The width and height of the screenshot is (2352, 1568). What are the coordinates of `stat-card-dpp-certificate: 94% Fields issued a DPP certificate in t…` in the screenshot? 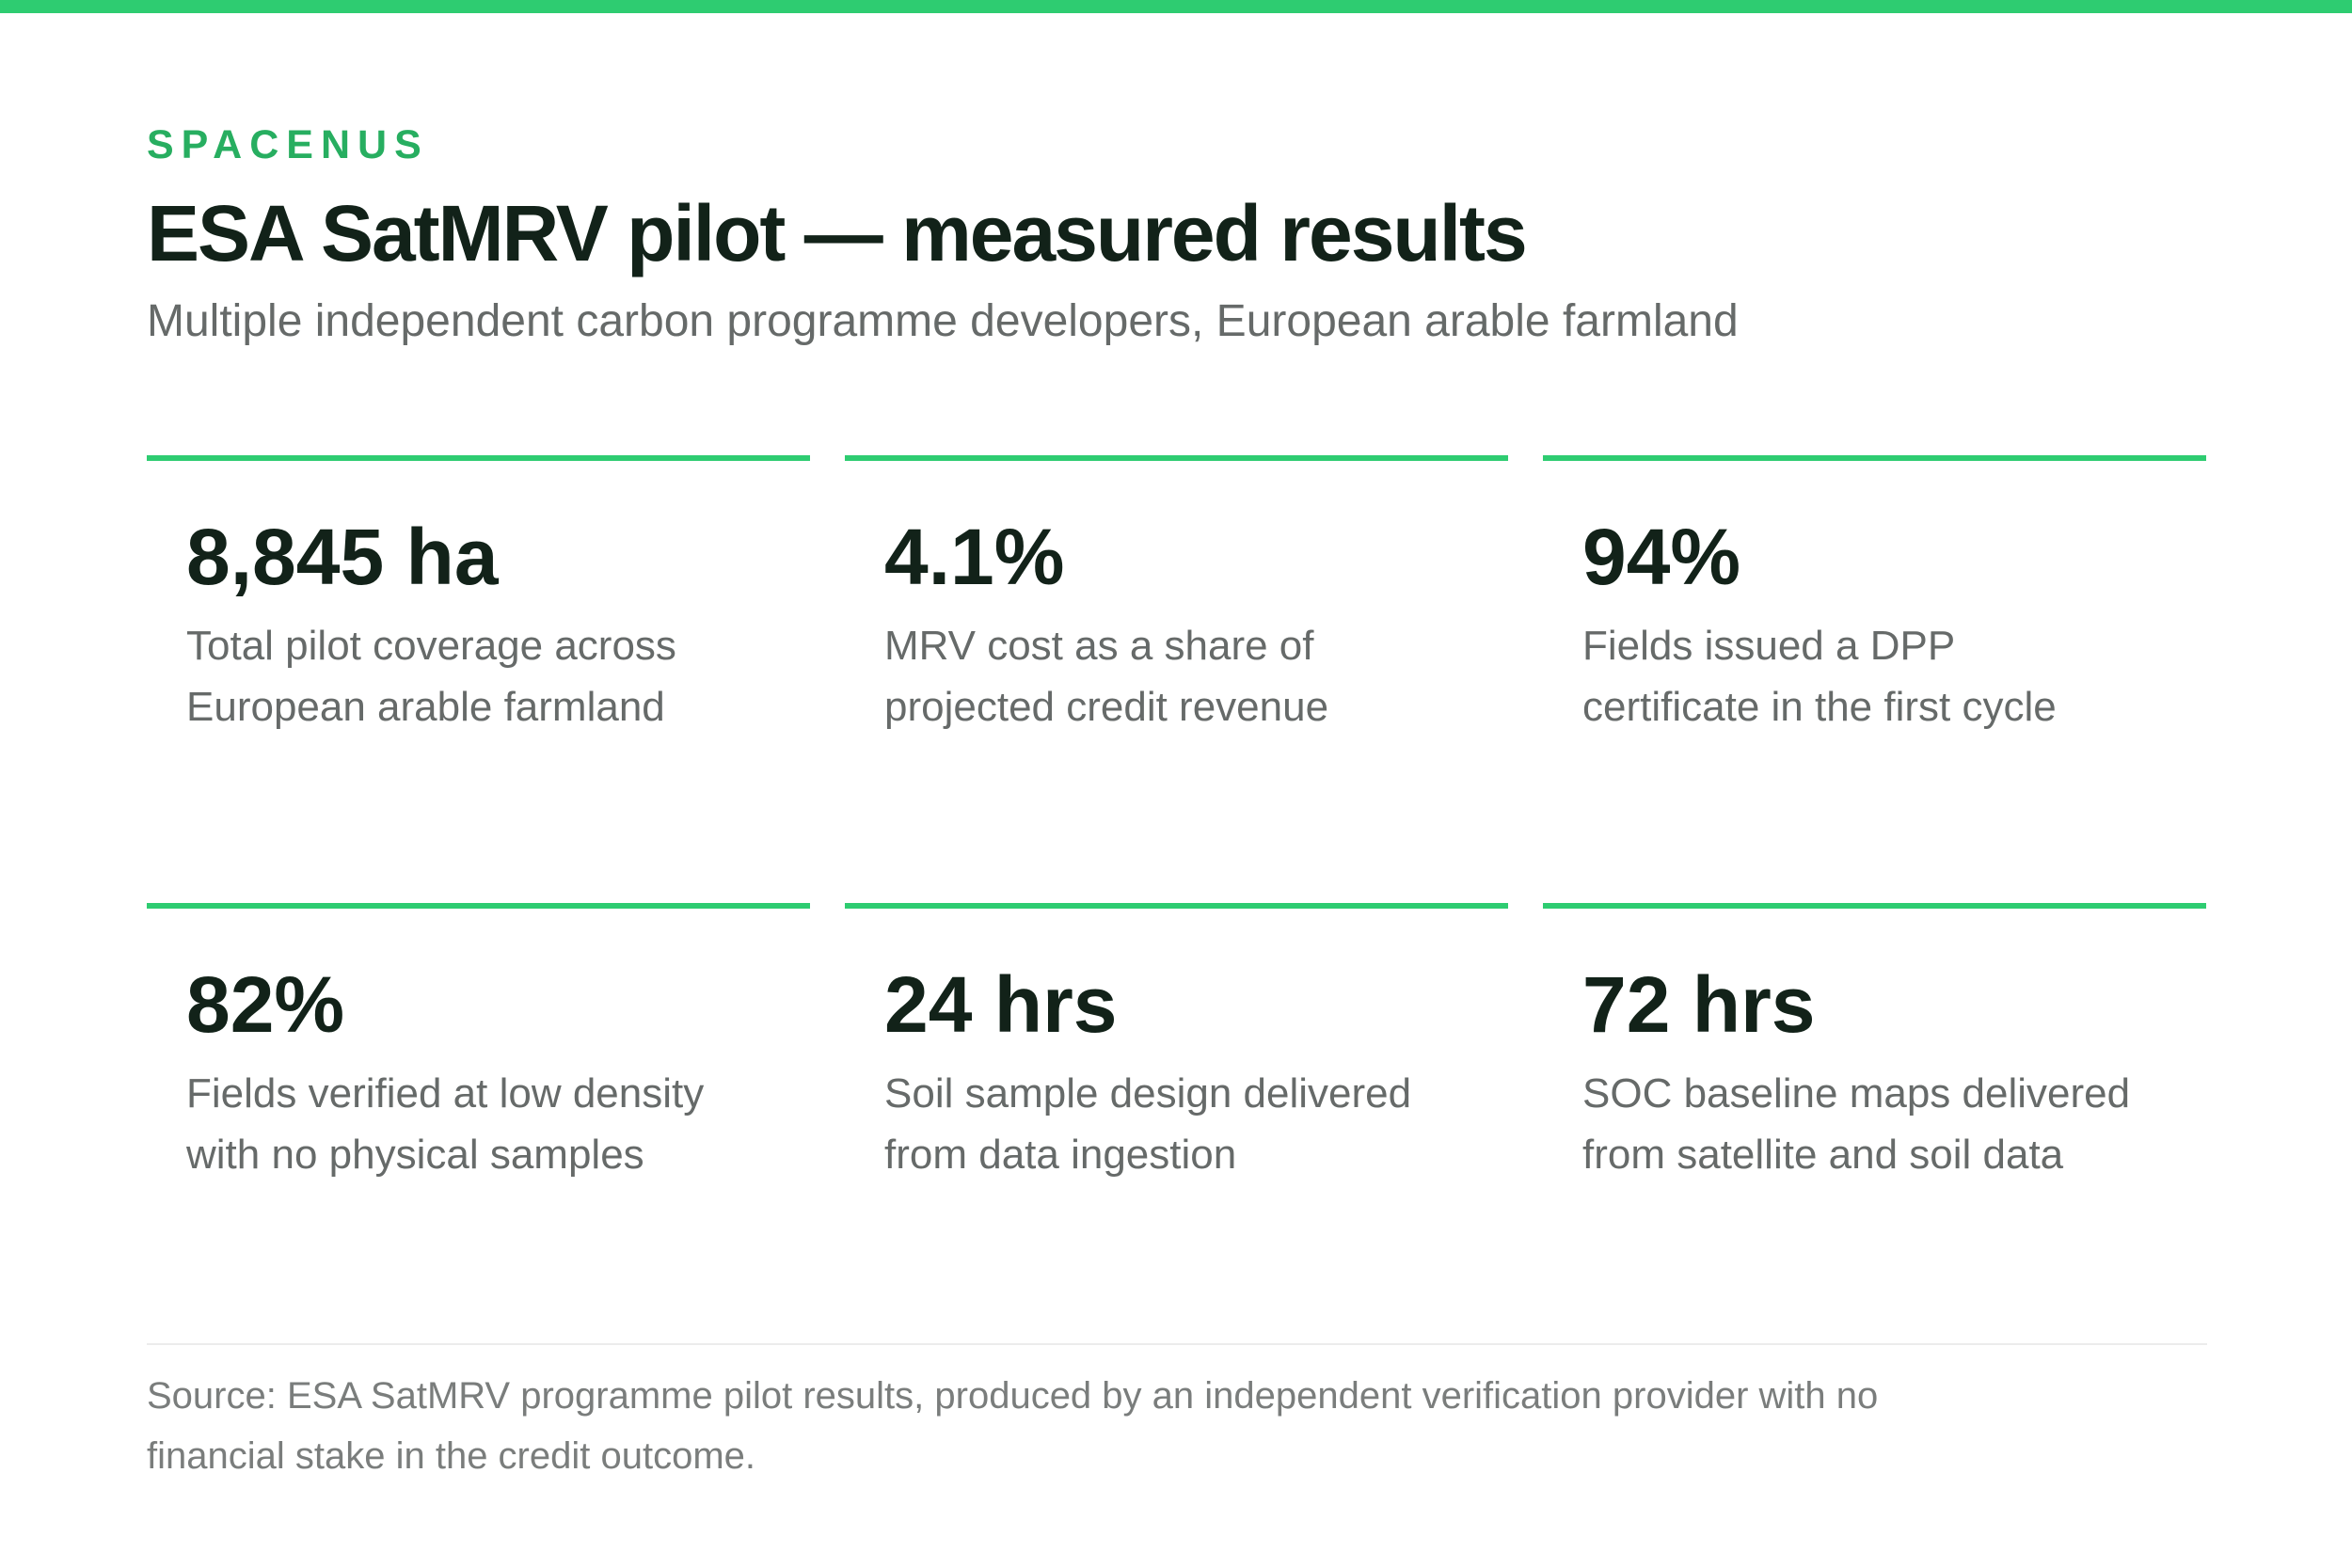 It's located at (1874, 596).